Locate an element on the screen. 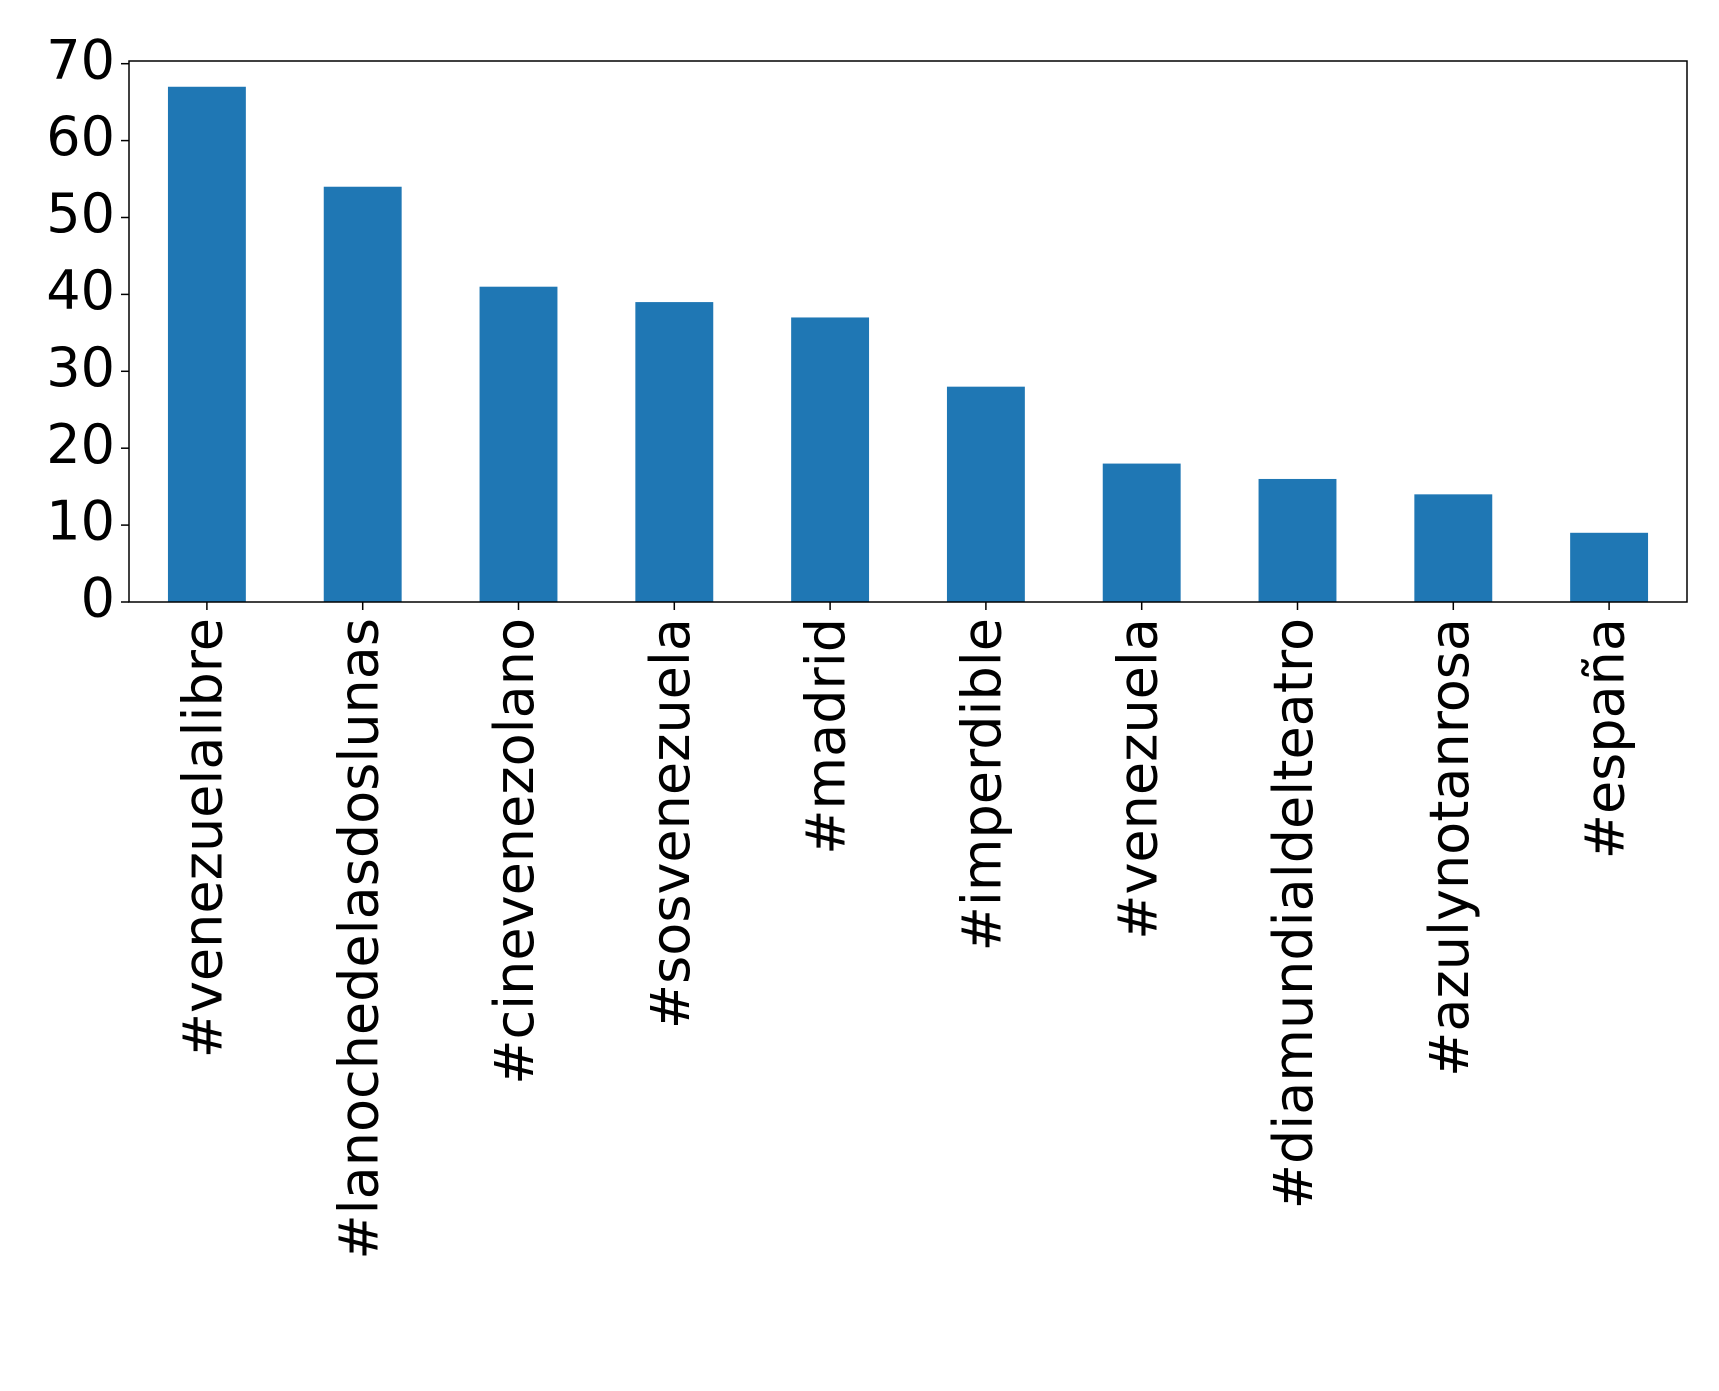 This screenshot has height=1391, width=1719. y-tick-label: 50 is located at coordinates (80, 213).